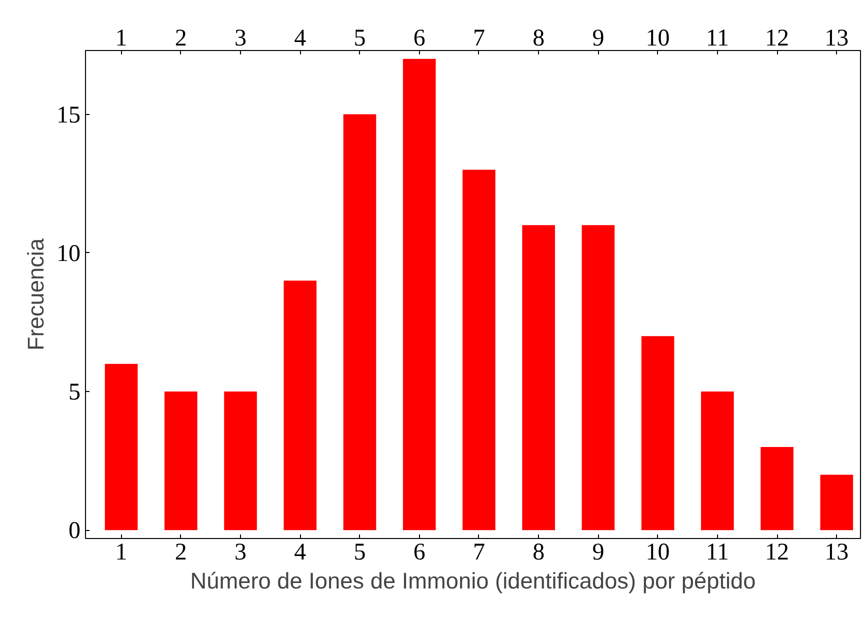 The height and width of the screenshot is (618, 864). What do you see at coordinates (121, 39) in the screenshot?
I see `x-tick-label: 1` at bounding box center [121, 39].